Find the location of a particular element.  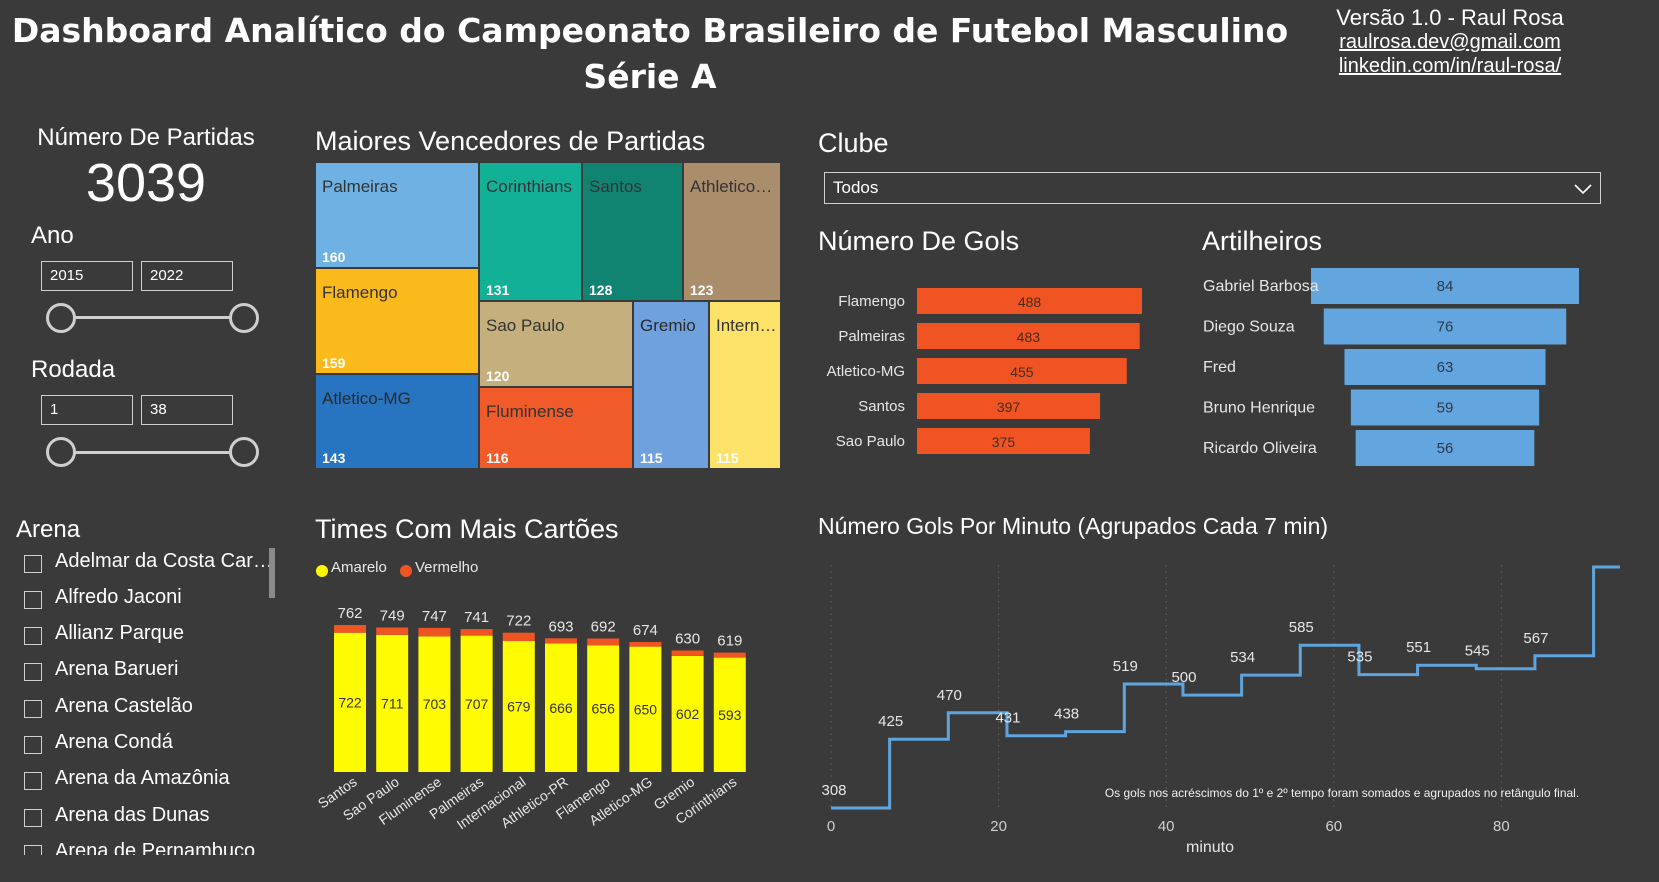

treemap-tile: Corinthians 131 is located at coordinates (530, 231).